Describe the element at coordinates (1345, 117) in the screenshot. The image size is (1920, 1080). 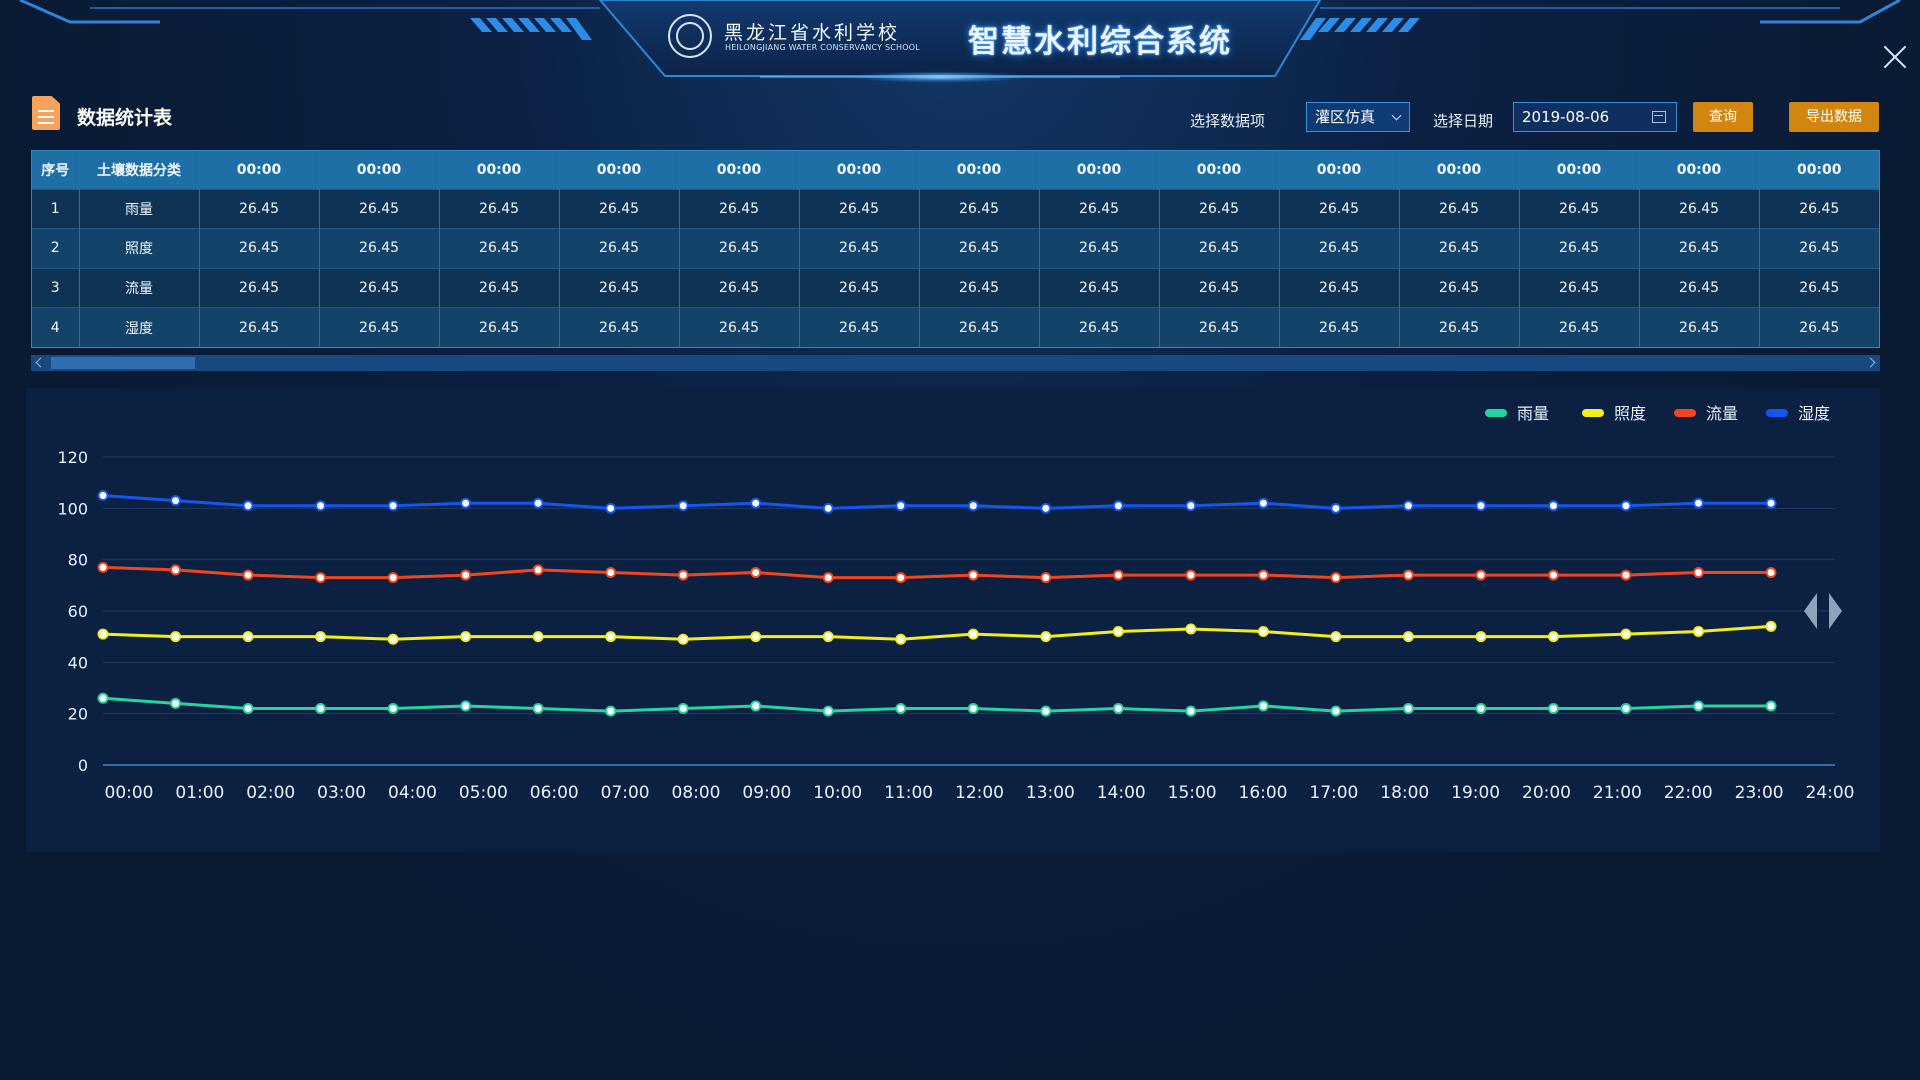
I see `data-item-select-value: 灌区仿真` at that location.